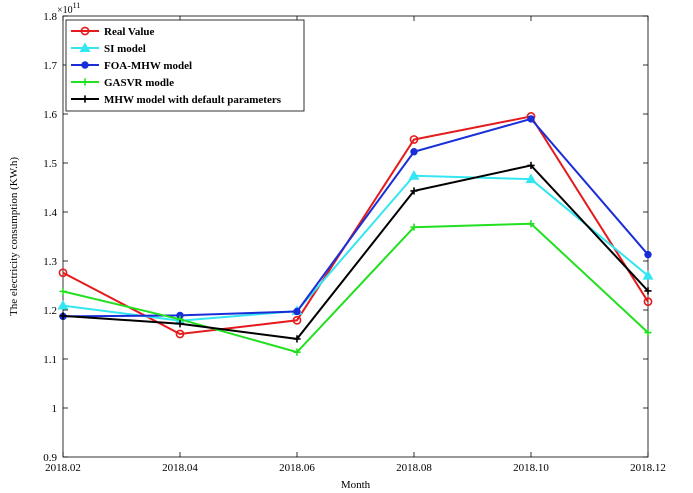 The height and width of the screenshot is (493, 693). I want to click on y-axis-label: The electricity consumption (KW.h), so click(14, 236).